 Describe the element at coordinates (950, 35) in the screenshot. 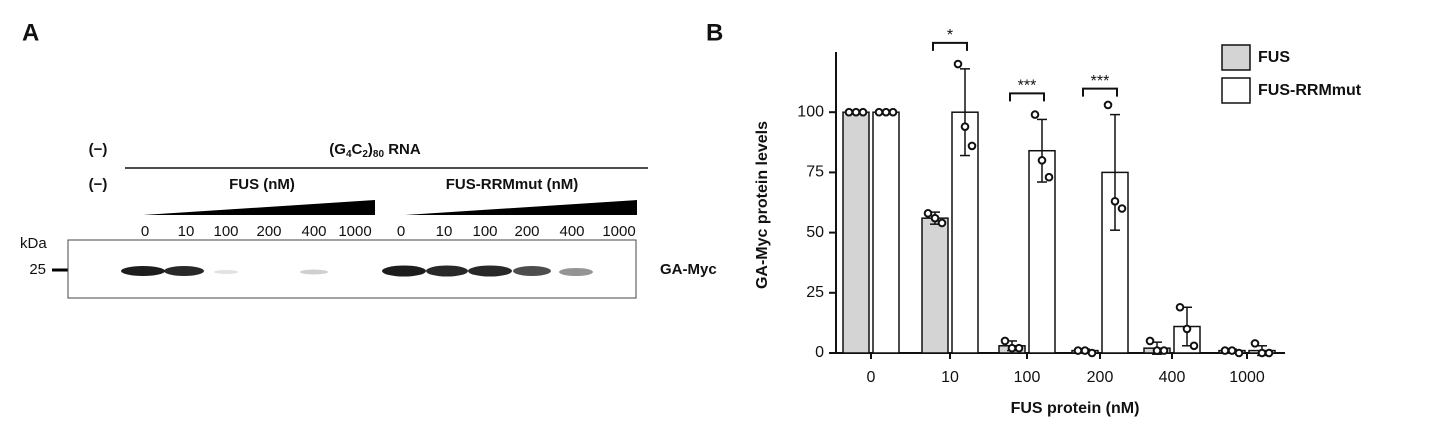

I see `significance-label: *` at that location.